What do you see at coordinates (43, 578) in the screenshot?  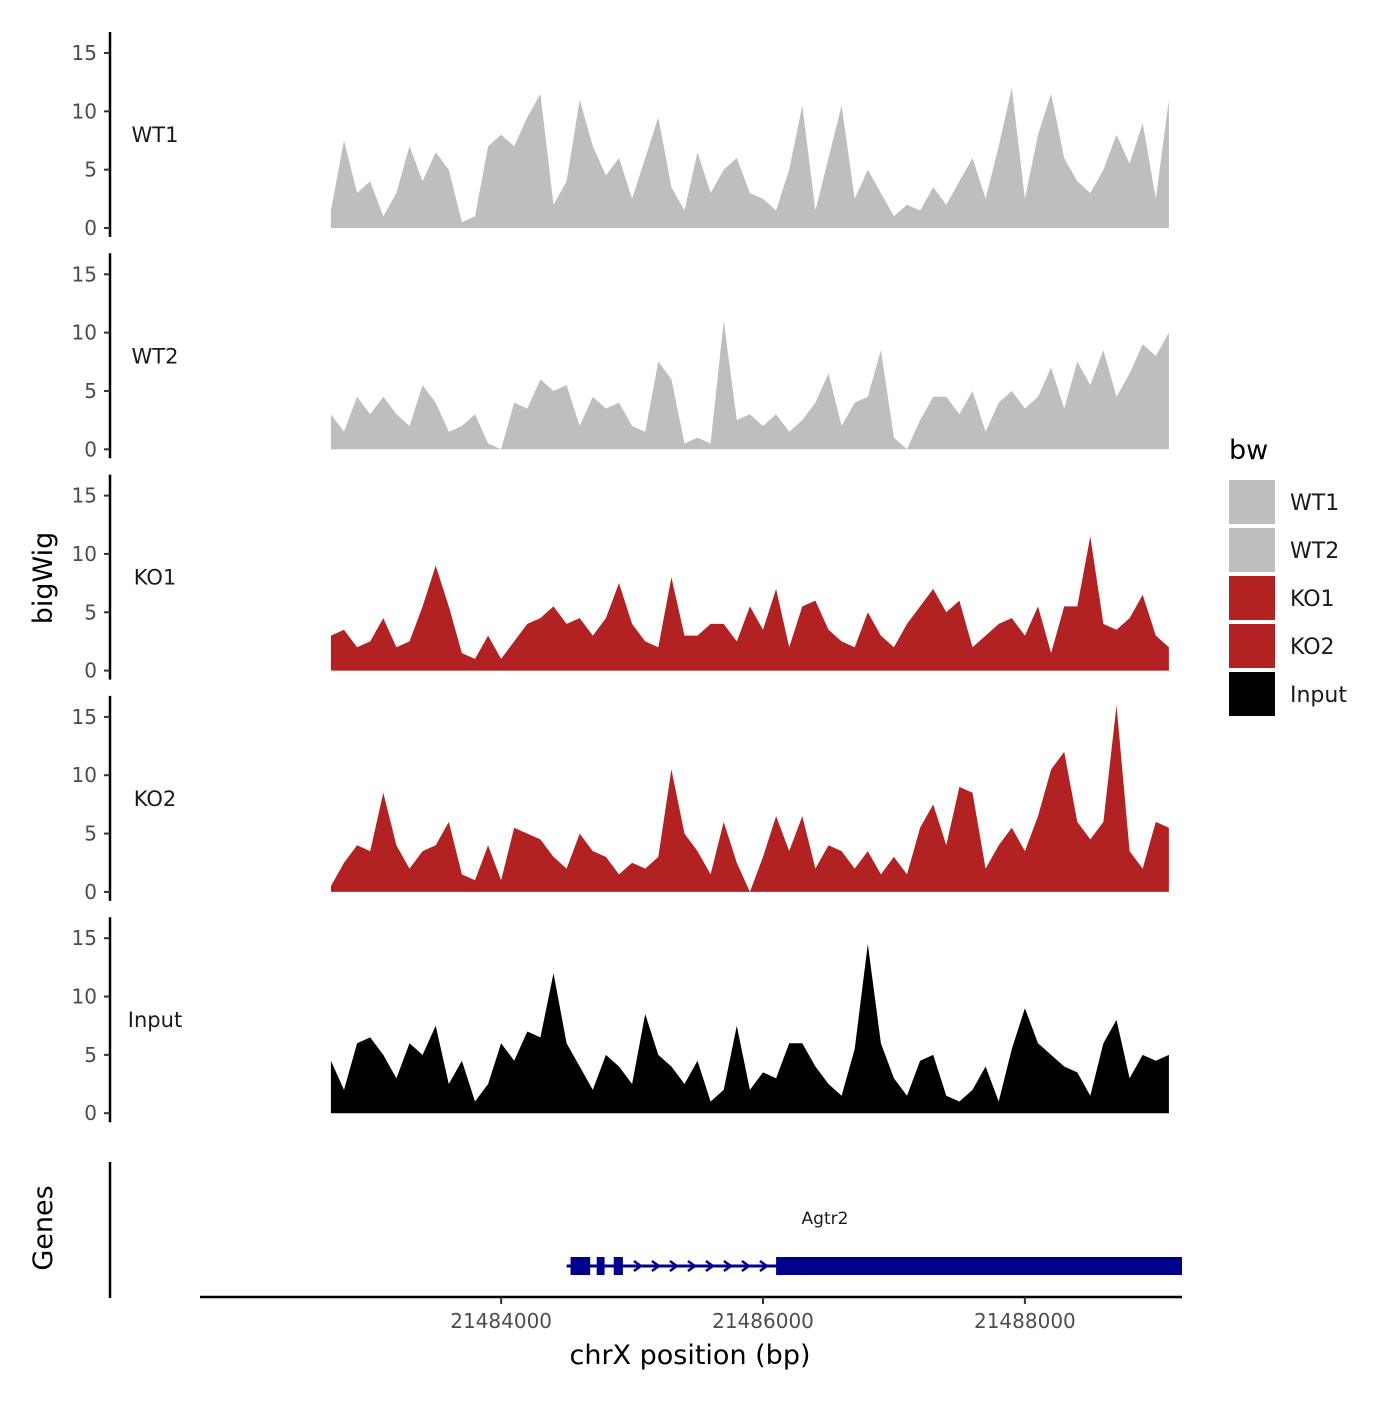 I see `y-axis-title-bigwig: bigWig` at bounding box center [43, 578].